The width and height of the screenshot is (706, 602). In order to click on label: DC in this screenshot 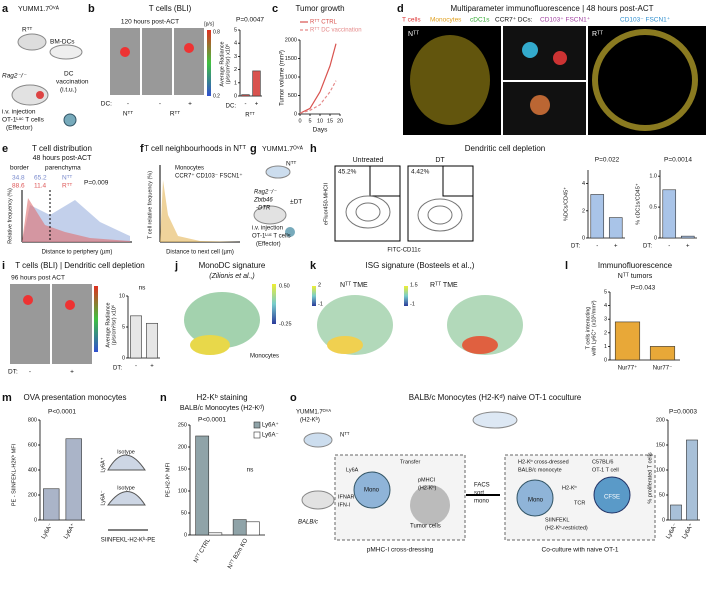, I will do `click(69, 74)`.